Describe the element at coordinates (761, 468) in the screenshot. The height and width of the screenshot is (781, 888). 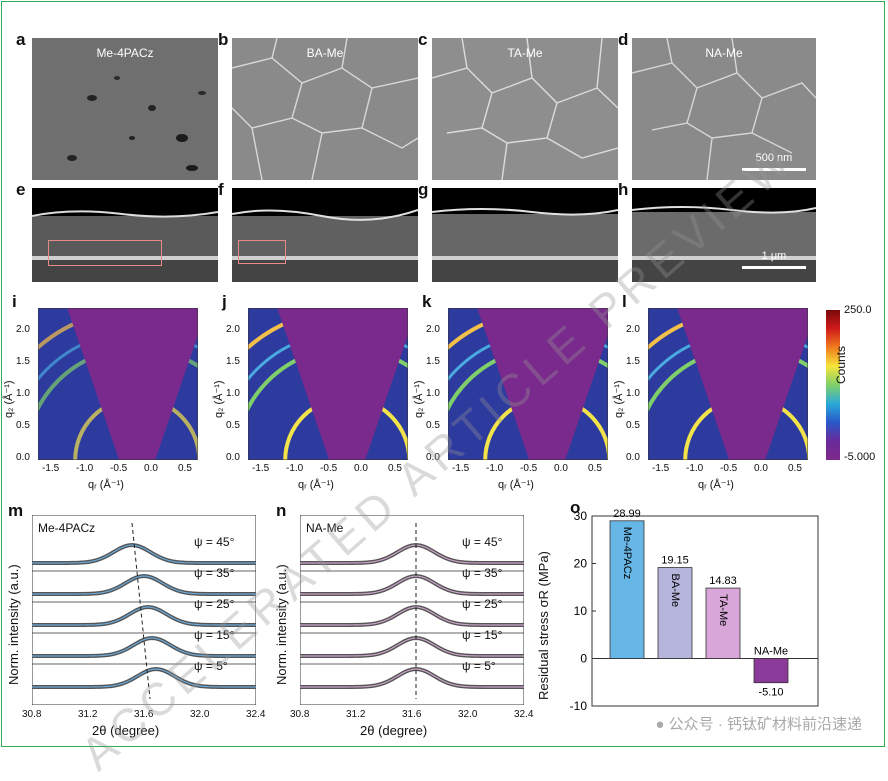
I see `giwaxs-xtick-l: 0.0` at that location.